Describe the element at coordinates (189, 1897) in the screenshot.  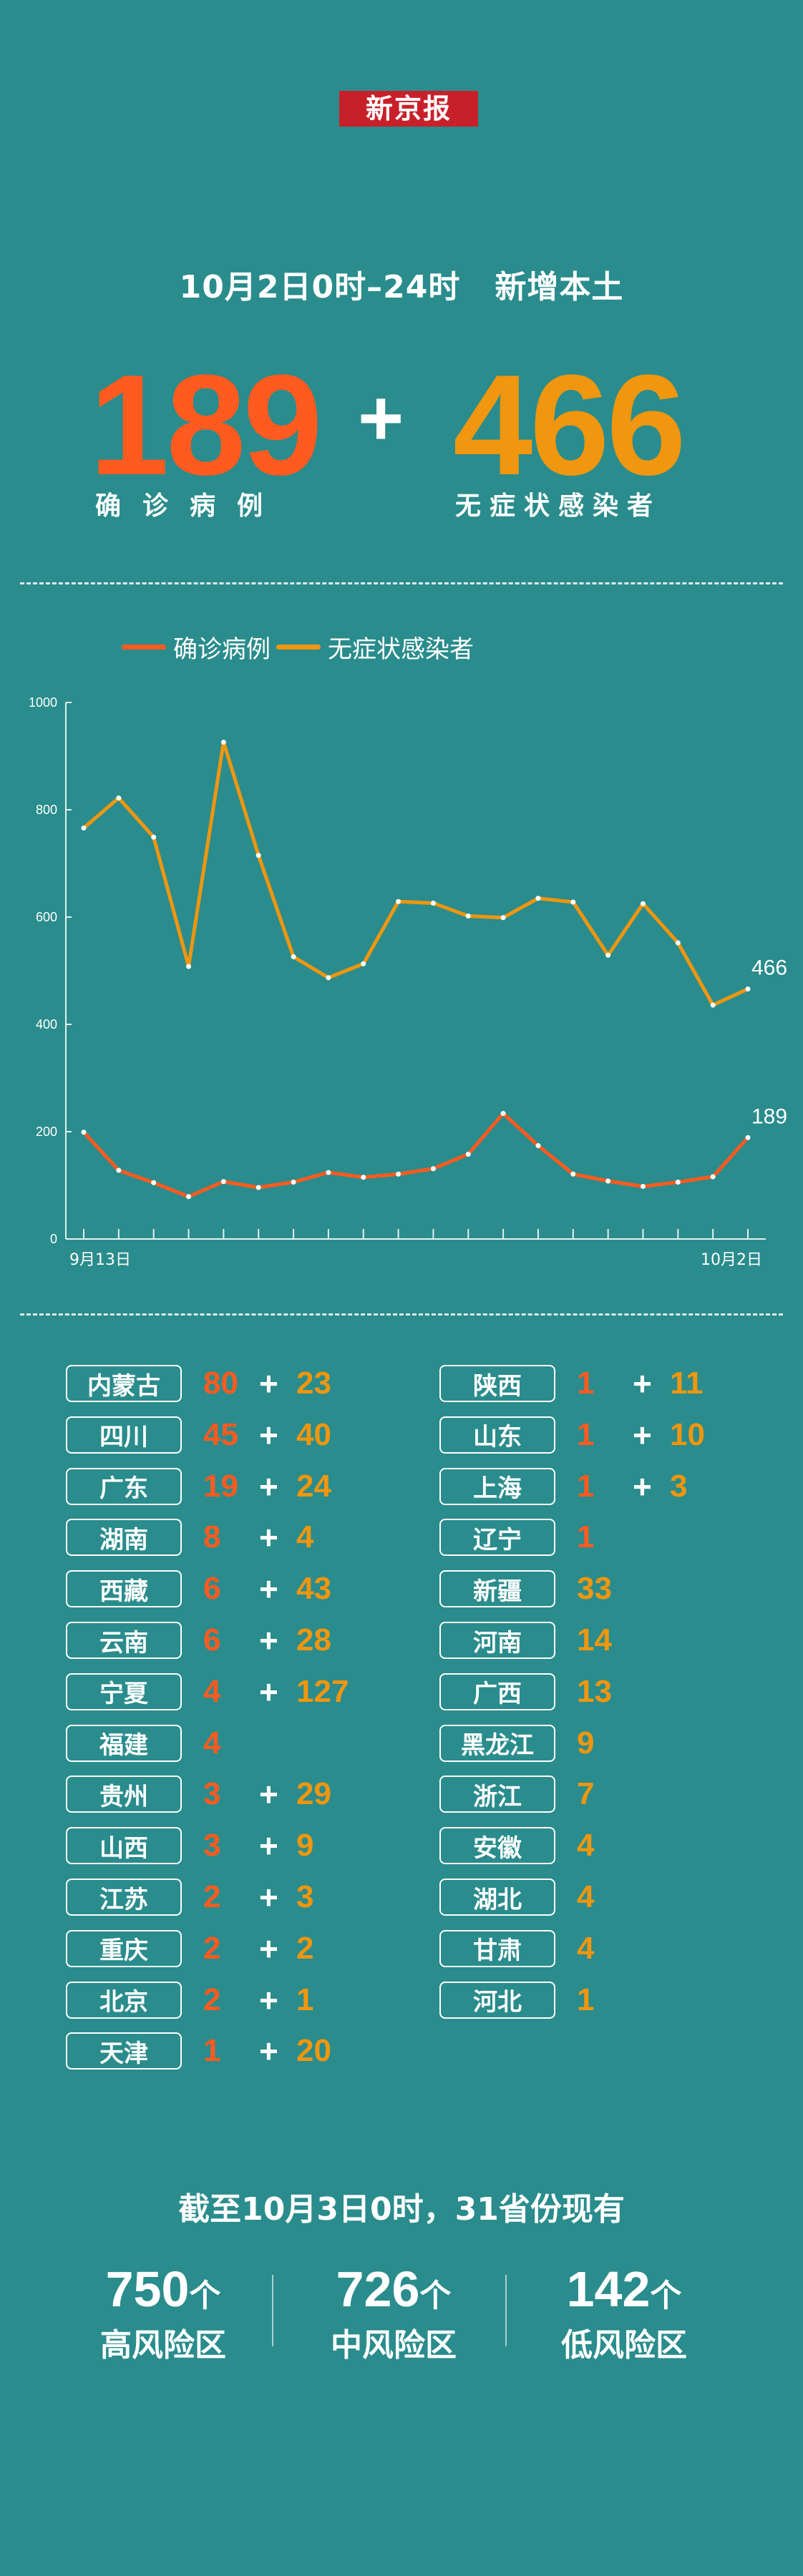
I see `province-row: 江苏 2 +3` at that location.